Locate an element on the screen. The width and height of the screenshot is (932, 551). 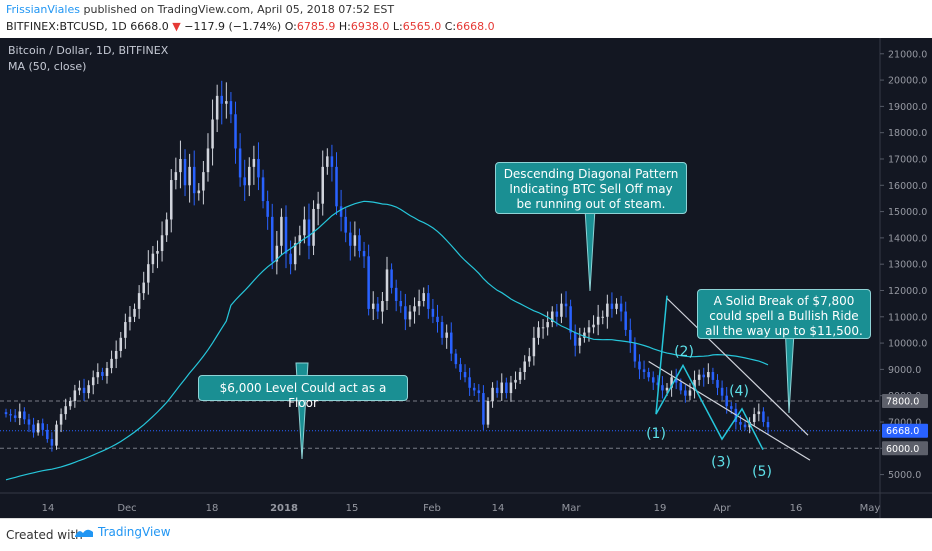
tradingview-brand: TradingView is located at coordinates (122, 532).